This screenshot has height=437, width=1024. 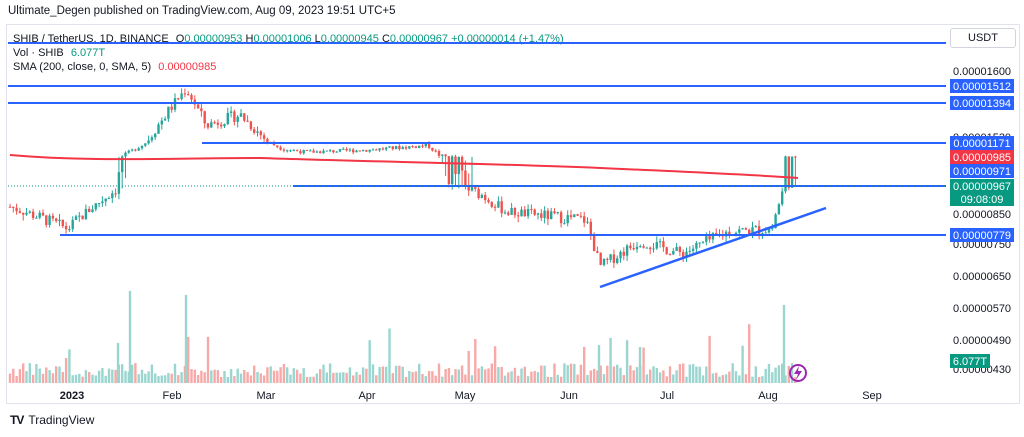 I want to click on legend-high: 0.00001006, so click(x=282, y=39).